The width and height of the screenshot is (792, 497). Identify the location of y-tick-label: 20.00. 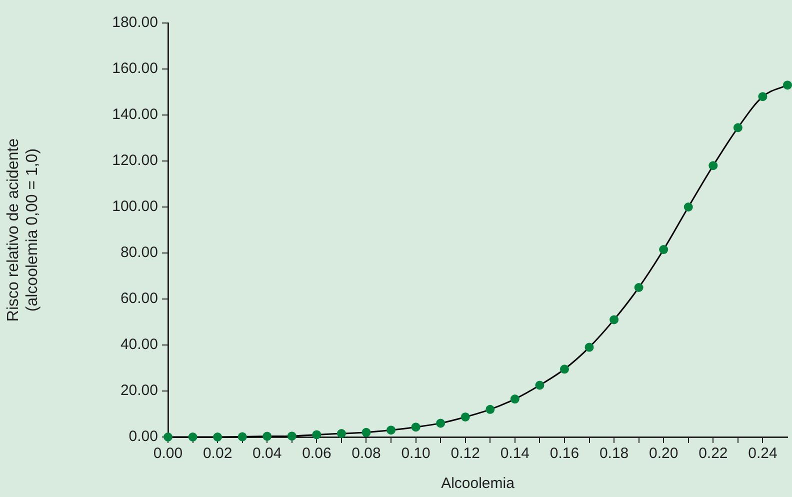
(139, 391).